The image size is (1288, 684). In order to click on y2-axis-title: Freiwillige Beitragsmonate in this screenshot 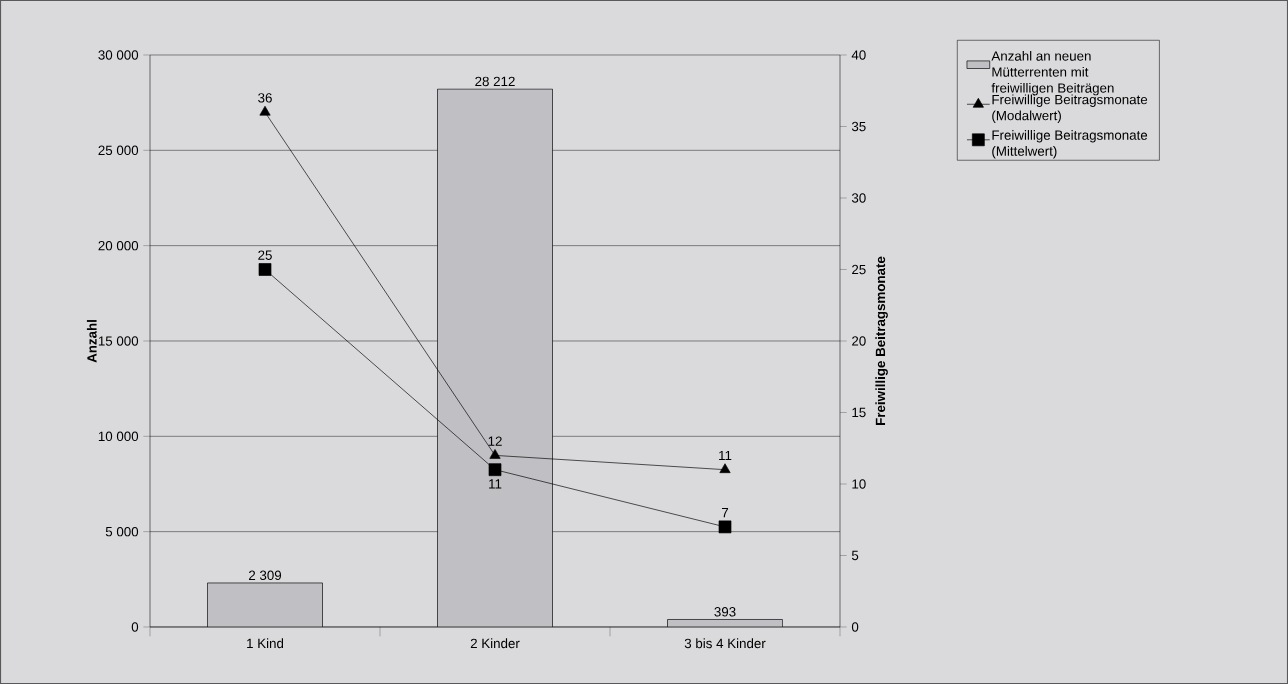, I will do `click(881, 340)`.